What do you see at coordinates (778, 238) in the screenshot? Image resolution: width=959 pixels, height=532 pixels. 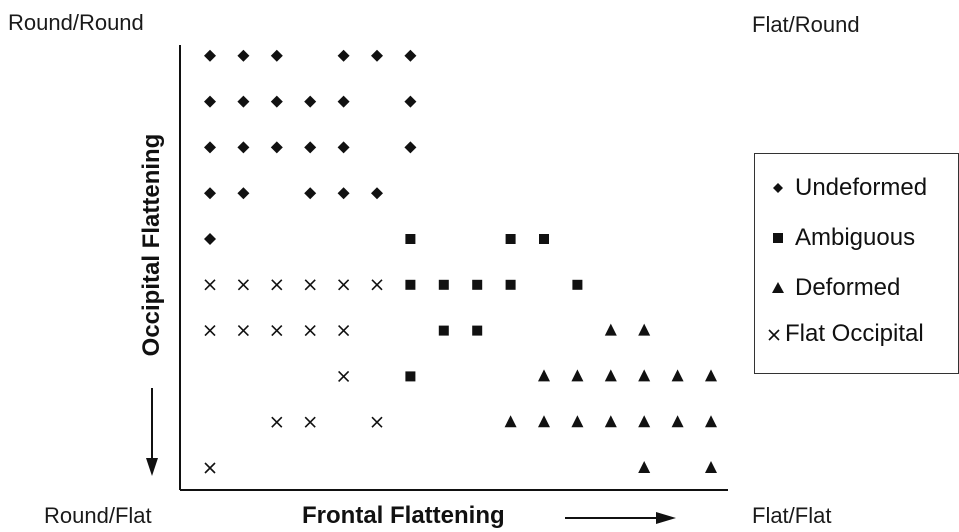 I see `square-icon` at bounding box center [778, 238].